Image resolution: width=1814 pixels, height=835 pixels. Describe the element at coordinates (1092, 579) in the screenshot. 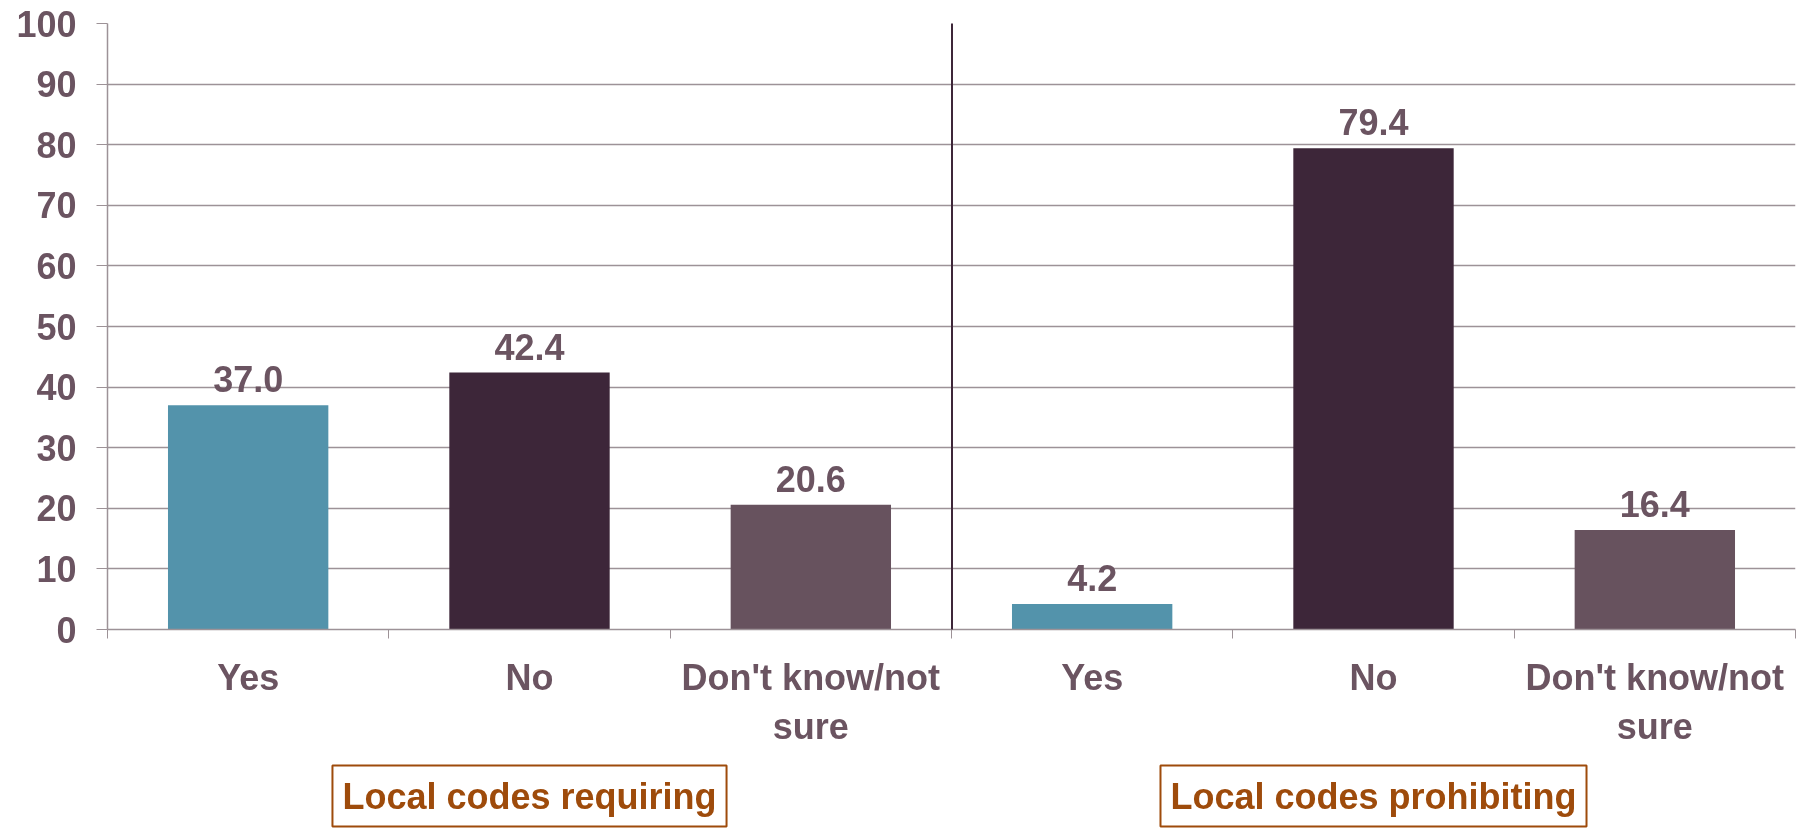

I see `data-label: 4.2` at that location.